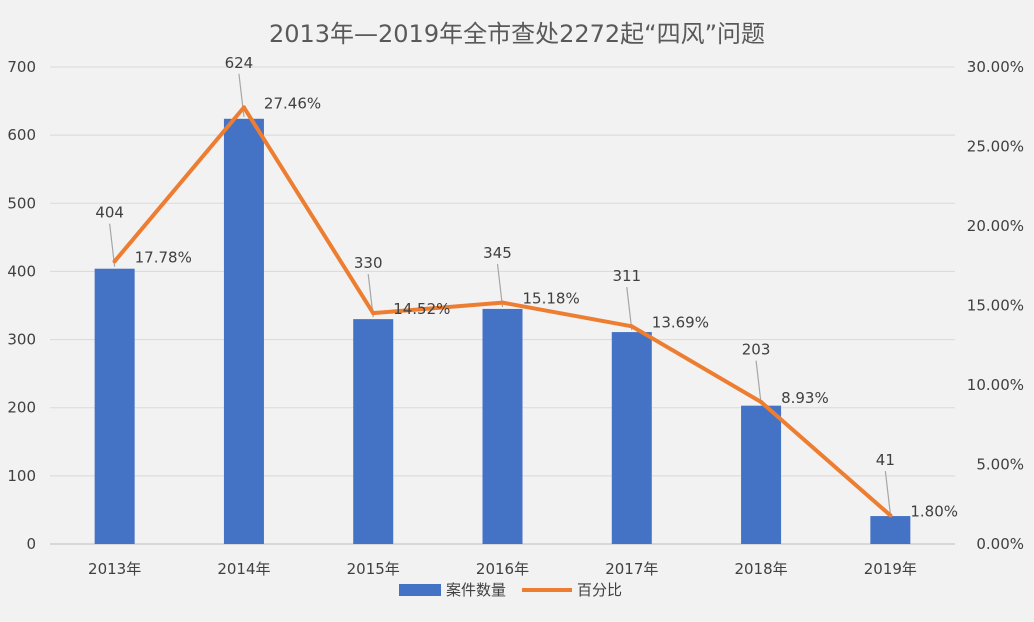 The height and width of the screenshot is (622, 1034). Describe the element at coordinates (760, 569) in the screenshot. I see `x-tick-label: 2018年` at that location.